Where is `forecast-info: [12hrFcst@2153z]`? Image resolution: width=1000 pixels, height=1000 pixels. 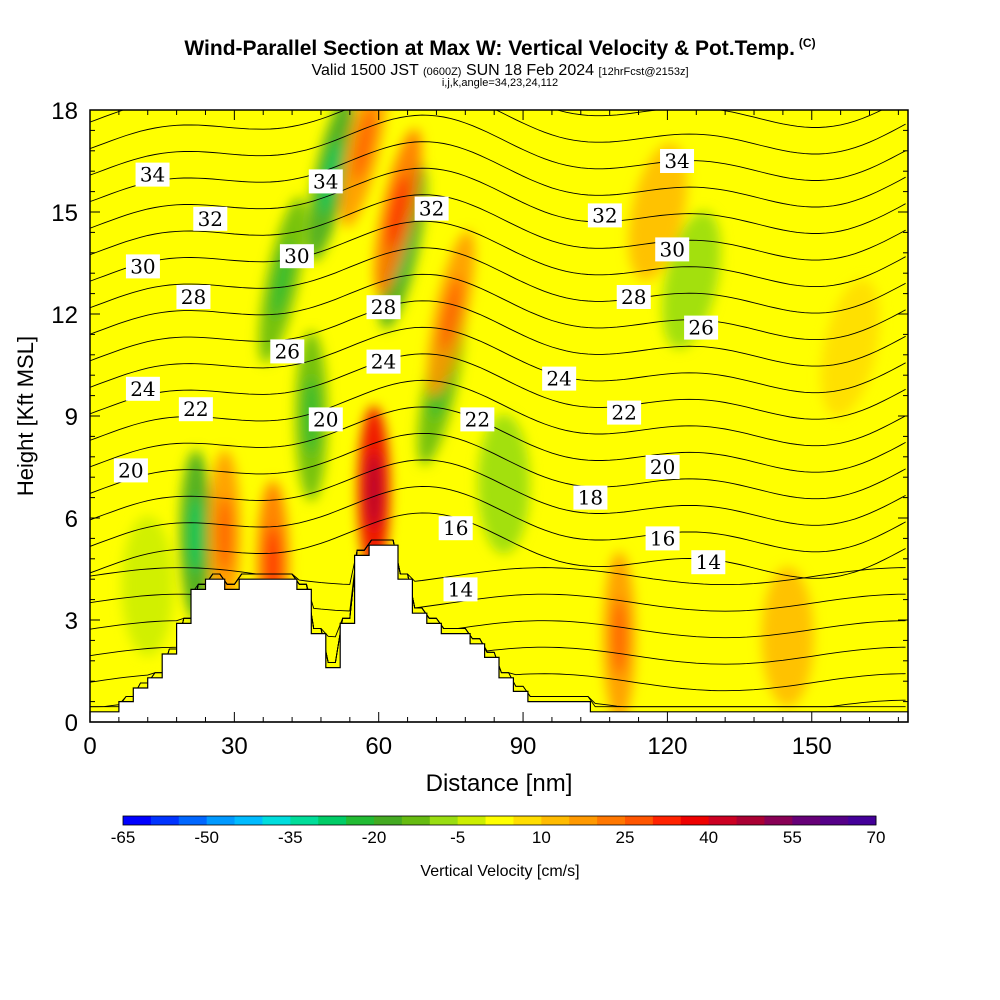 forecast-info: [12hrFcst@2153z] is located at coordinates (643, 72).